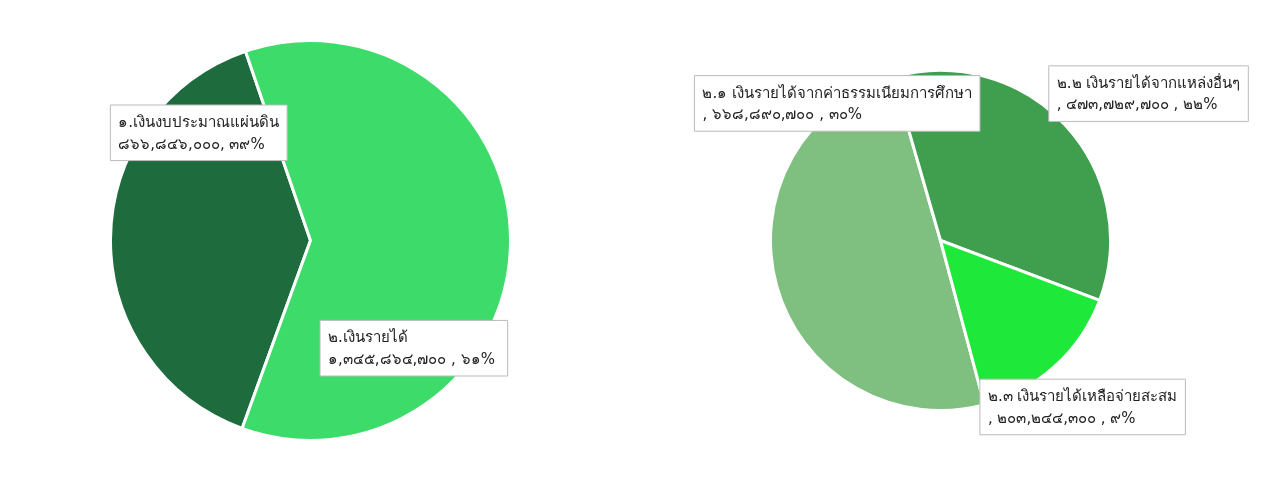 Image resolution: width=1265 pixels, height=486 pixels. What do you see at coordinates (837, 92) in the screenshot?
I see `slice-label: ๒.๑ เงินรายได้จากค่าธรรมเนียมการศึกษา` at bounding box center [837, 92].